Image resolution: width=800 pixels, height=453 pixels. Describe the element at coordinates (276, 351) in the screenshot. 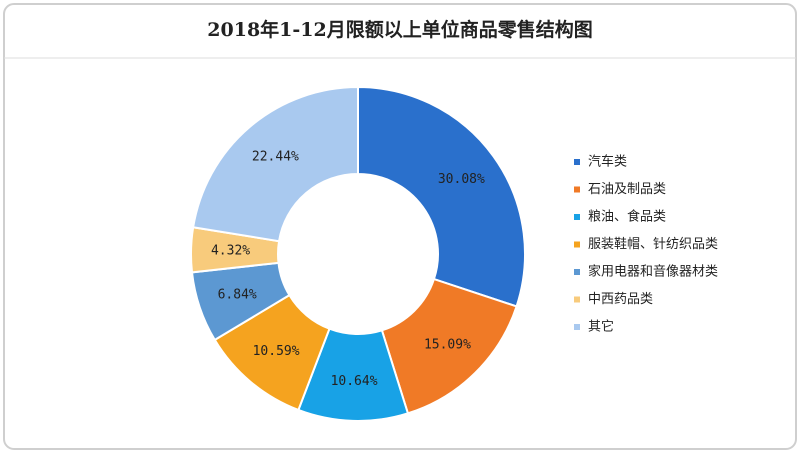

I see `value-label: 10.59%` at that location.